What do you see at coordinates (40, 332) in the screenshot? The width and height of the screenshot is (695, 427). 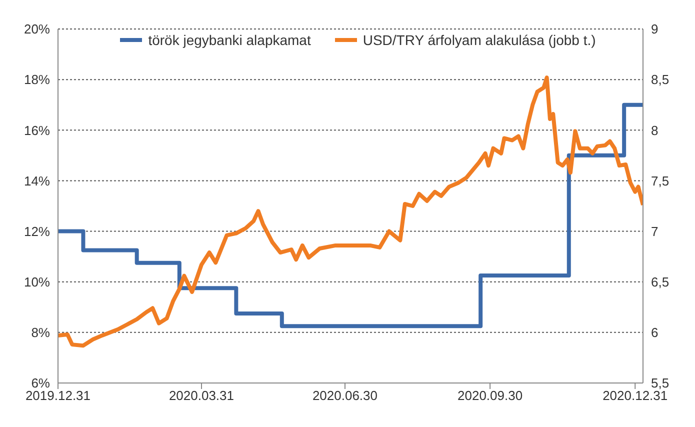 I see `y-tick-label: 8%` at bounding box center [40, 332].